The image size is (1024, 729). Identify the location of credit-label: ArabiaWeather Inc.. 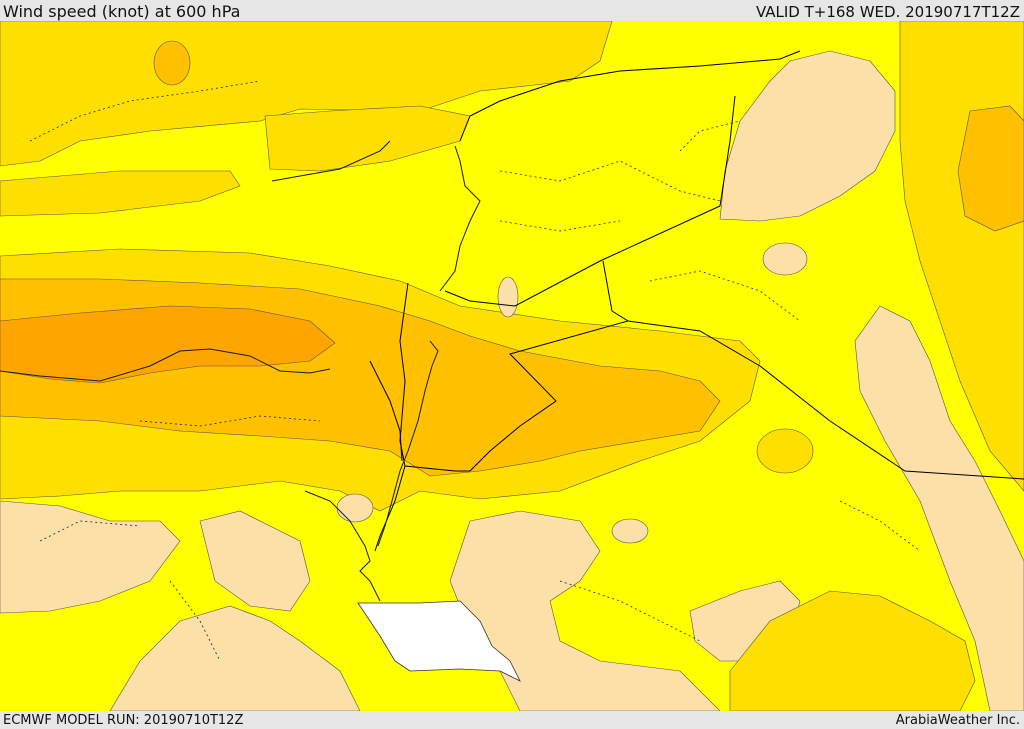
(957, 720).